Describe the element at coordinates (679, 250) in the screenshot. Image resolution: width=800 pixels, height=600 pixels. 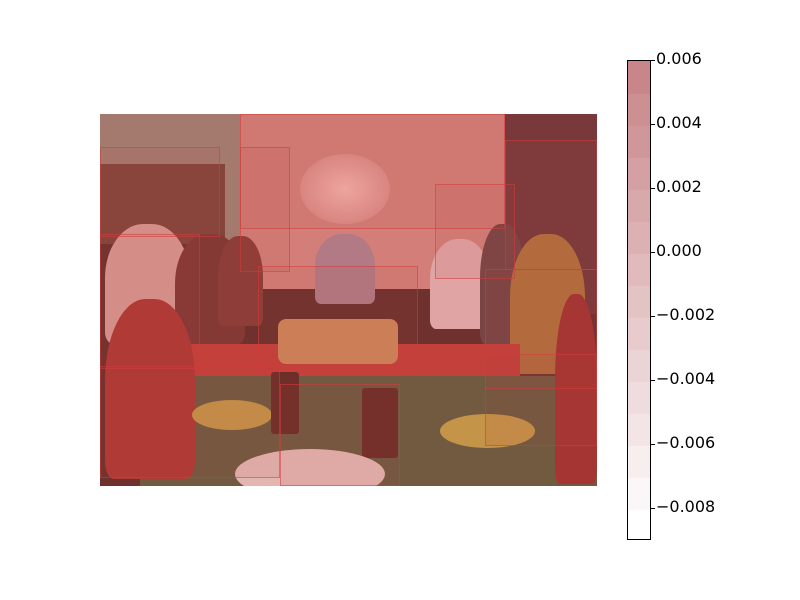
I see `colorbar-tick-label: 0.000` at that location.